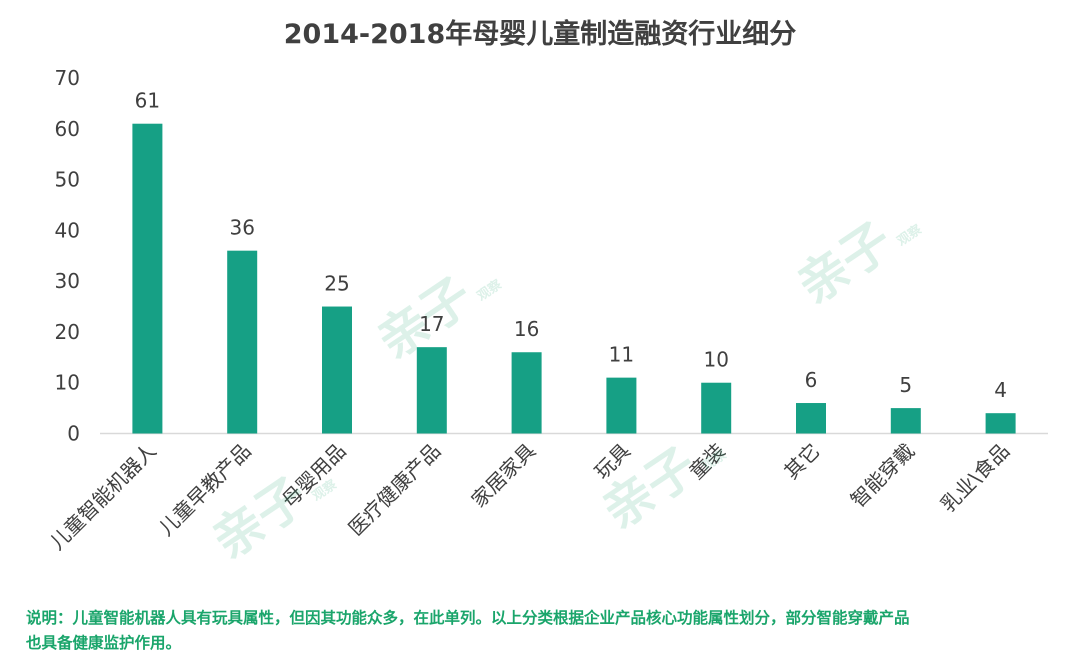  I want to click on chart-title: 2014-2018年母婴儿童制造融资行业细分, so click(540, 34).